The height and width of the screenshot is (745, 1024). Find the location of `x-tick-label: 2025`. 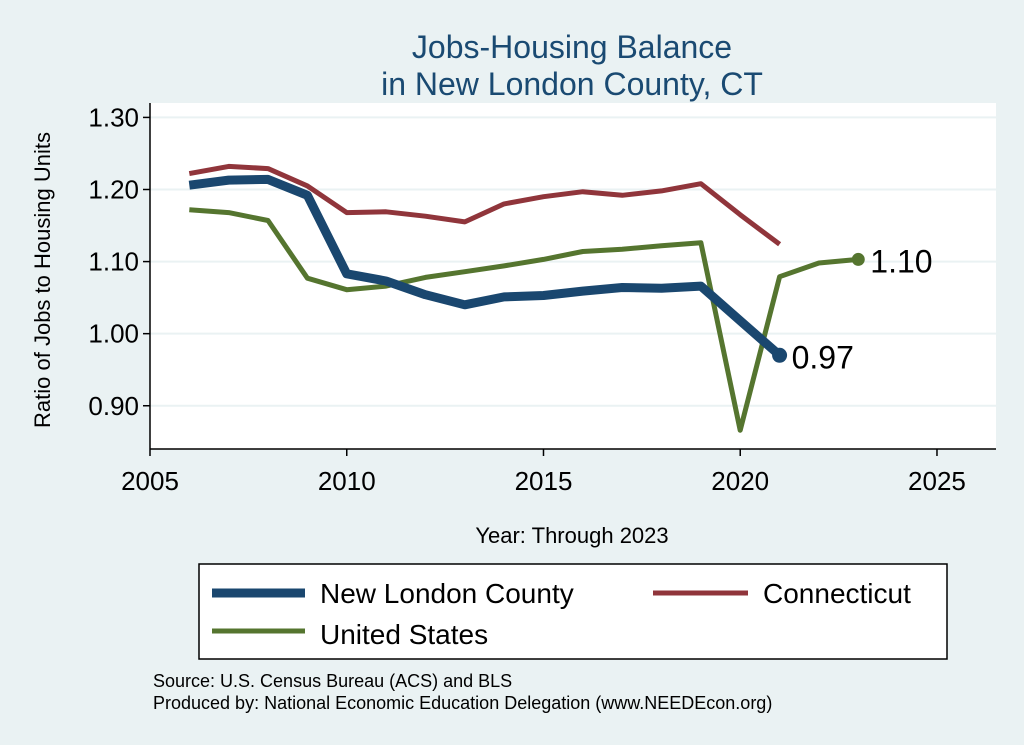

x-tick-label: 2025 is located at coordinates (937, 481).